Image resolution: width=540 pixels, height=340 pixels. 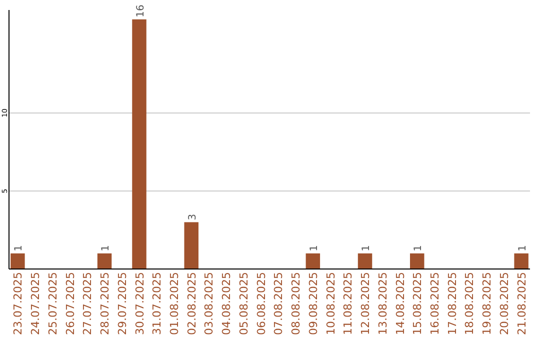 What do you see at coordinates (227, 303) in the screenshot?
I see `x-tick-label: 04.08.2025` at bounding box center [227, 303].